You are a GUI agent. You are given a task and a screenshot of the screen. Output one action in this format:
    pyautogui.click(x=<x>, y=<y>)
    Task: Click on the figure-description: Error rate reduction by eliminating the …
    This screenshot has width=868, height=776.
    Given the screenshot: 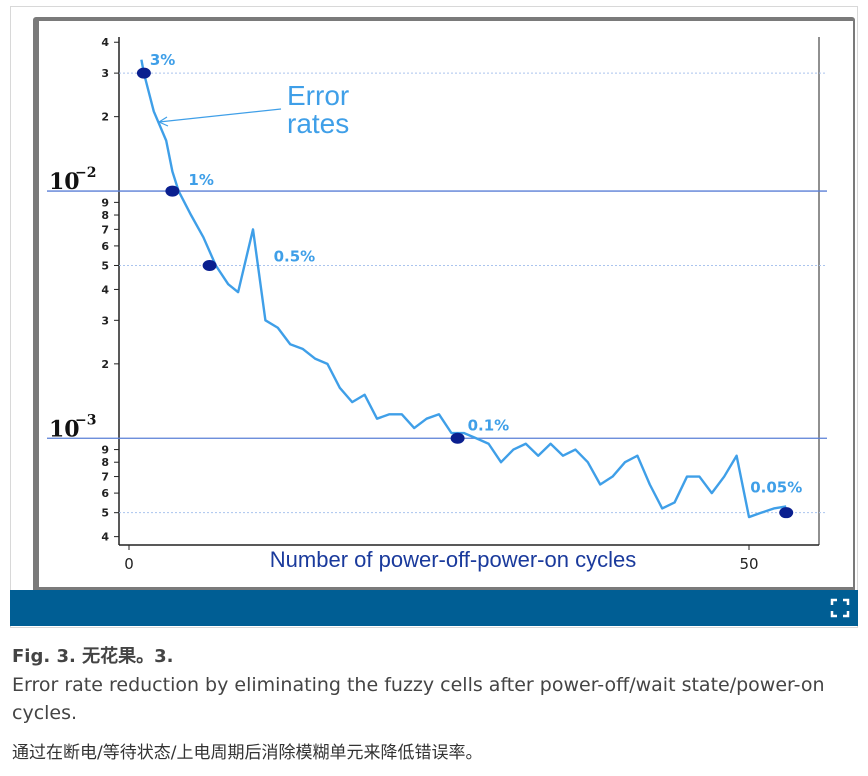 What is the action you would take?
    pyautogui.click(x=418, y=699)
    